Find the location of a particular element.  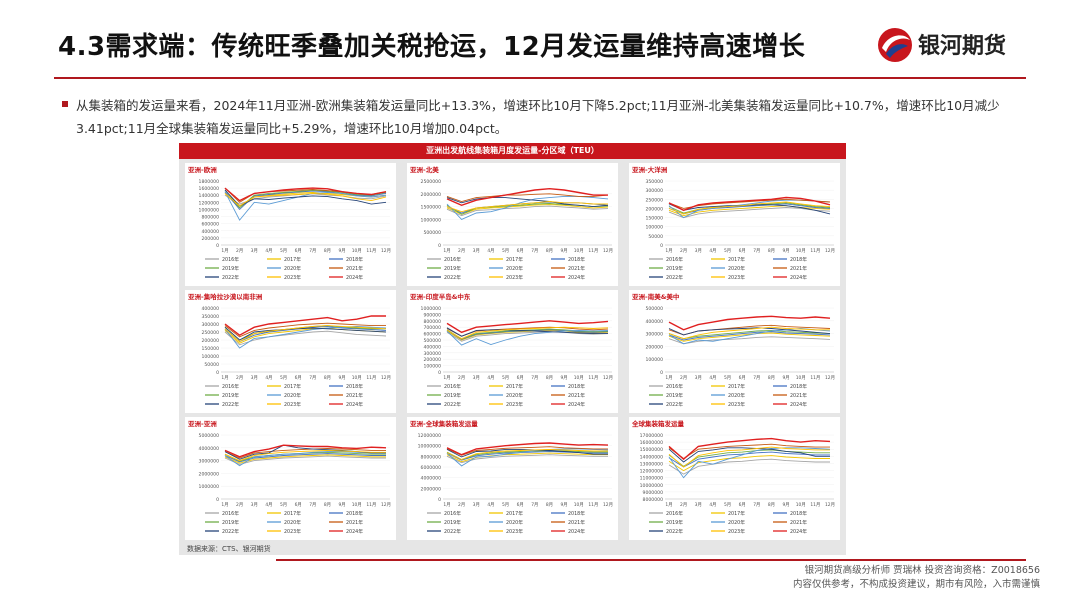

legend-label: 2021年 is located at coordinates (576, 522).